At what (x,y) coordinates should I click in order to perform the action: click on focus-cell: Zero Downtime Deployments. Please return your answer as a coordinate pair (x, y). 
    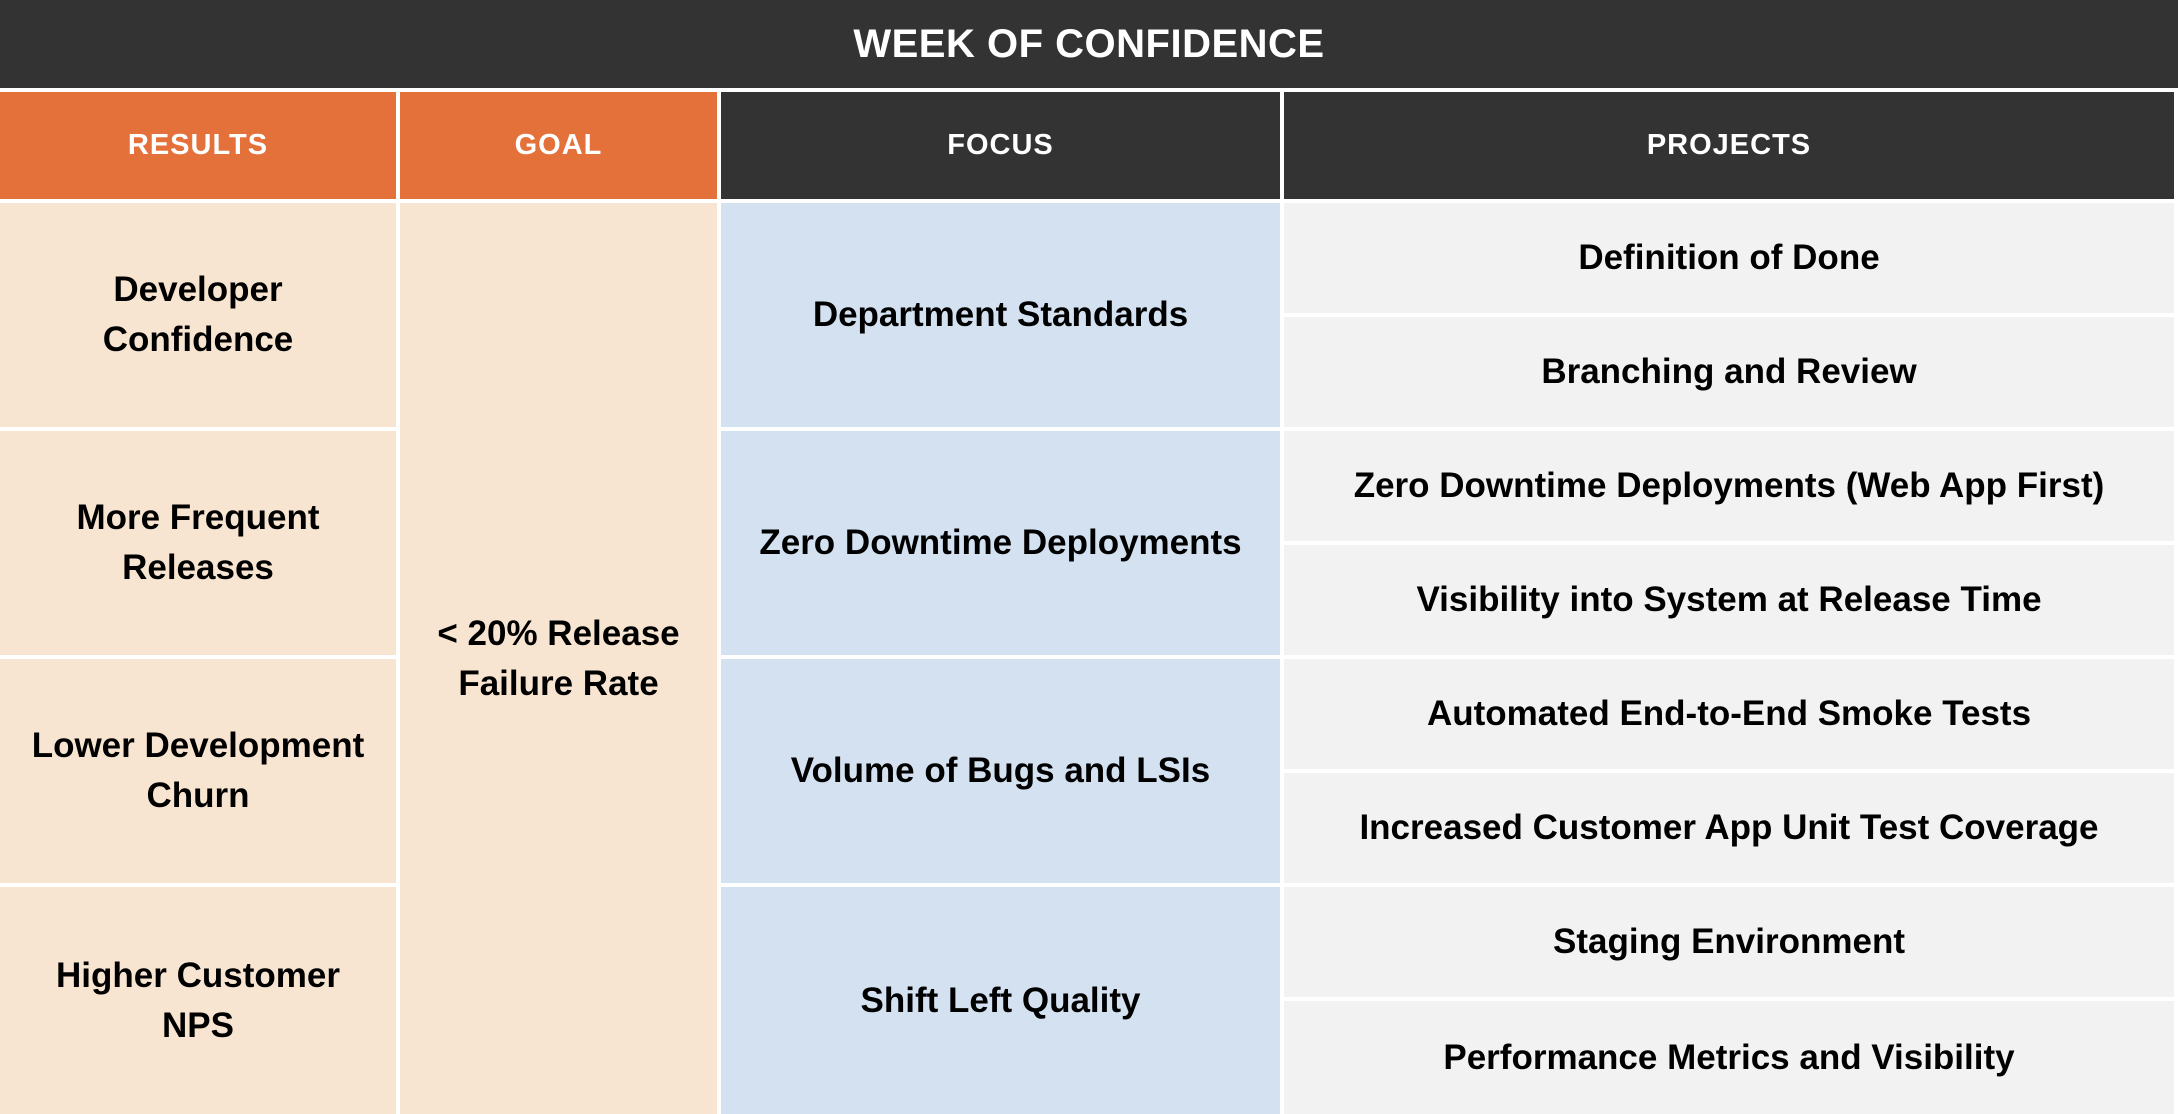
    Looking at the image, I should click on (1000, 543).